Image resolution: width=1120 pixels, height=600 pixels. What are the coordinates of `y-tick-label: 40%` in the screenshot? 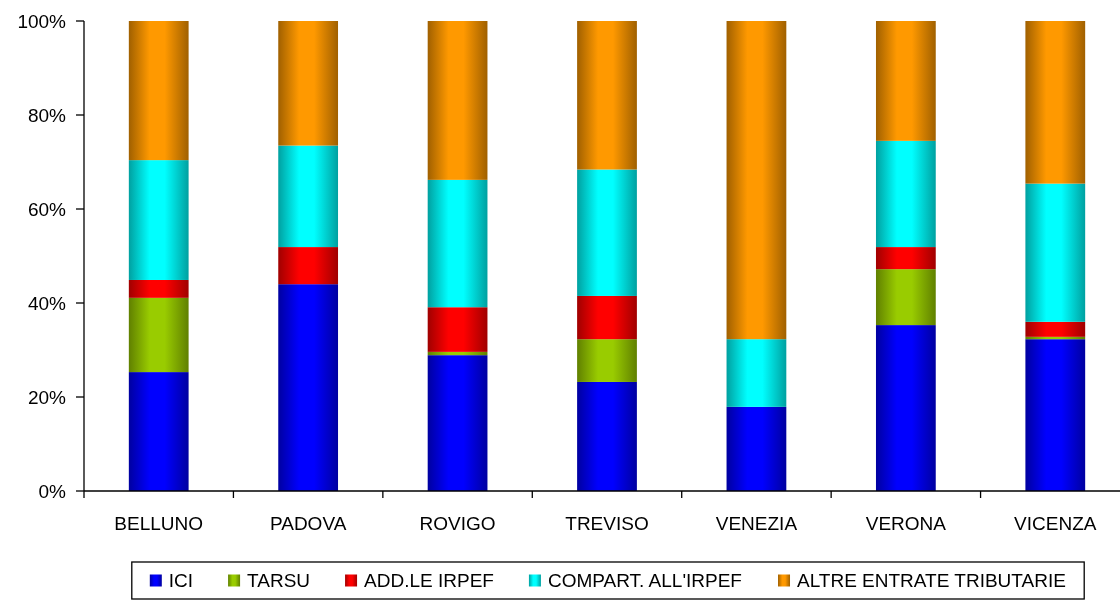 It's located at (47, 303).